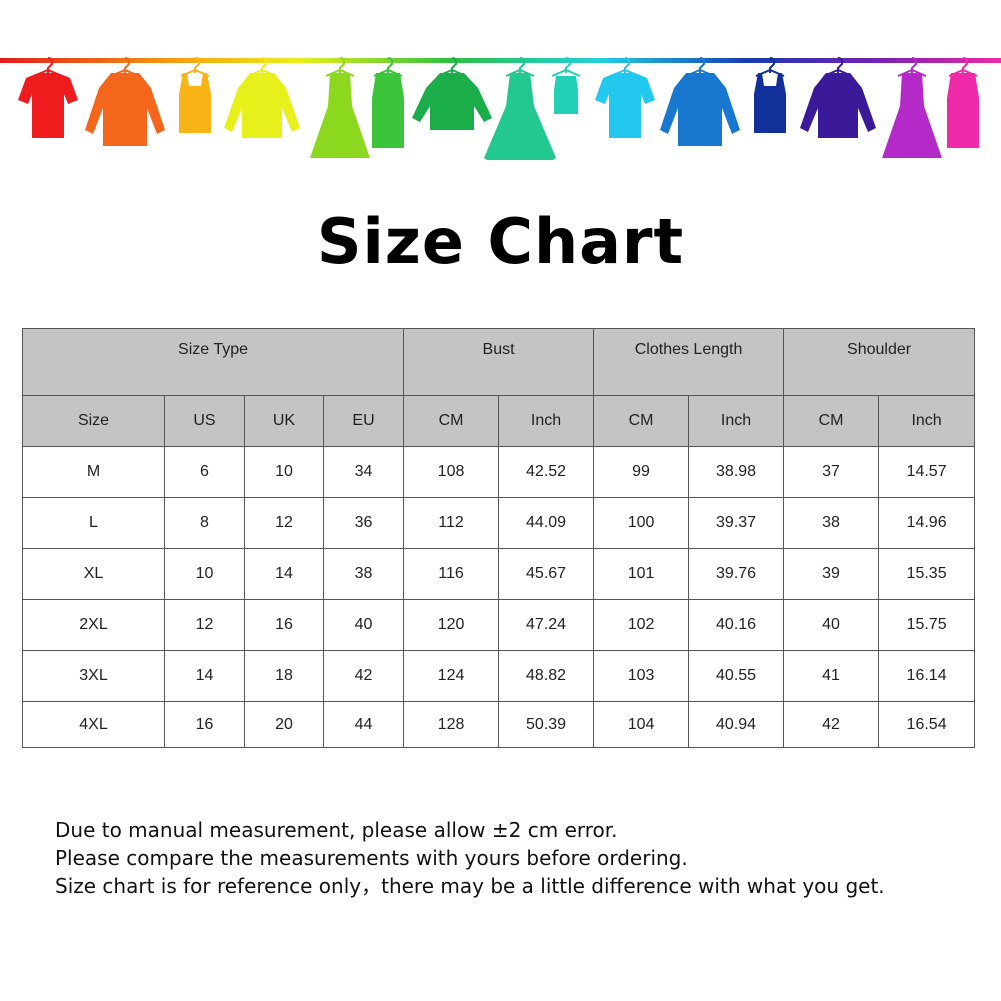 Image resolution: width=1001 pixels, height=1001 pixels. I want to click on table-cell: 112, so click(451, 523).